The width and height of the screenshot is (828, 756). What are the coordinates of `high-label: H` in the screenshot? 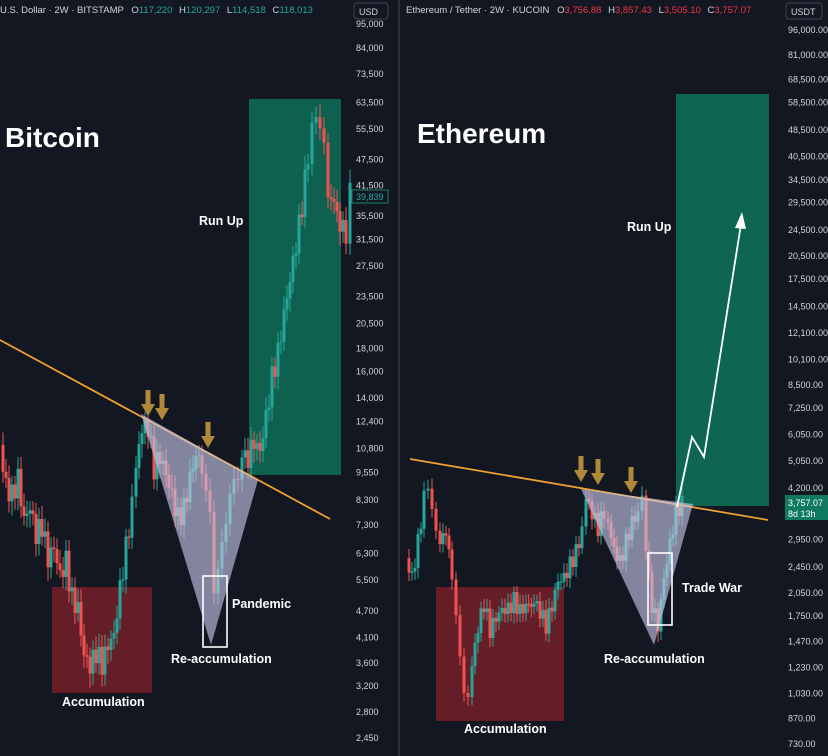 It's located at (611, 10).